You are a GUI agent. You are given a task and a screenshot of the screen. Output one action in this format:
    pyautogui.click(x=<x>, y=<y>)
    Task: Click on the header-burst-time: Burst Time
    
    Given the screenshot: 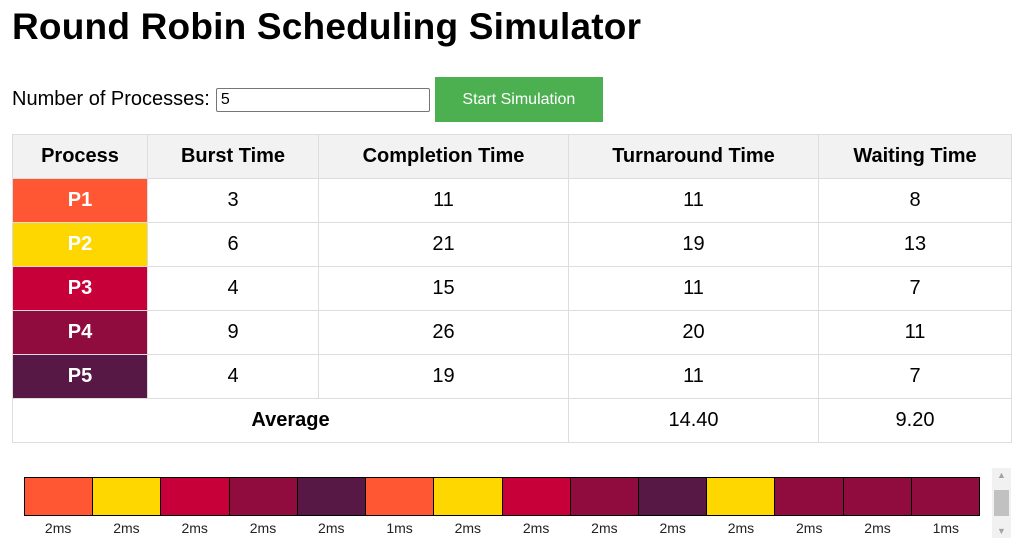 What is the action you would take?
    pyautogui.click(x=233, y=156)
    